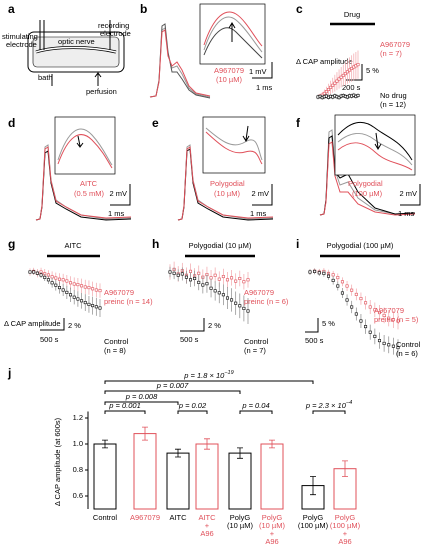  What do you see at coordinates (78, 443) in the screenshot?
I see `y-tick-label: 1.0` at bounding box center [78, 443].